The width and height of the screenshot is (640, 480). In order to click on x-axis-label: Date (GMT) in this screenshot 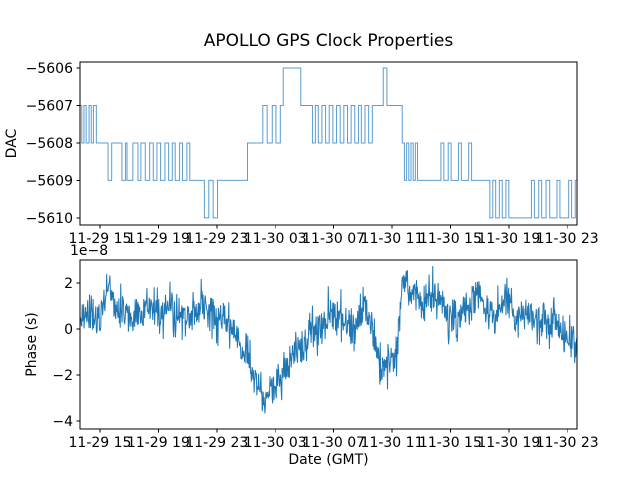, I will do `click(328, 460)`.